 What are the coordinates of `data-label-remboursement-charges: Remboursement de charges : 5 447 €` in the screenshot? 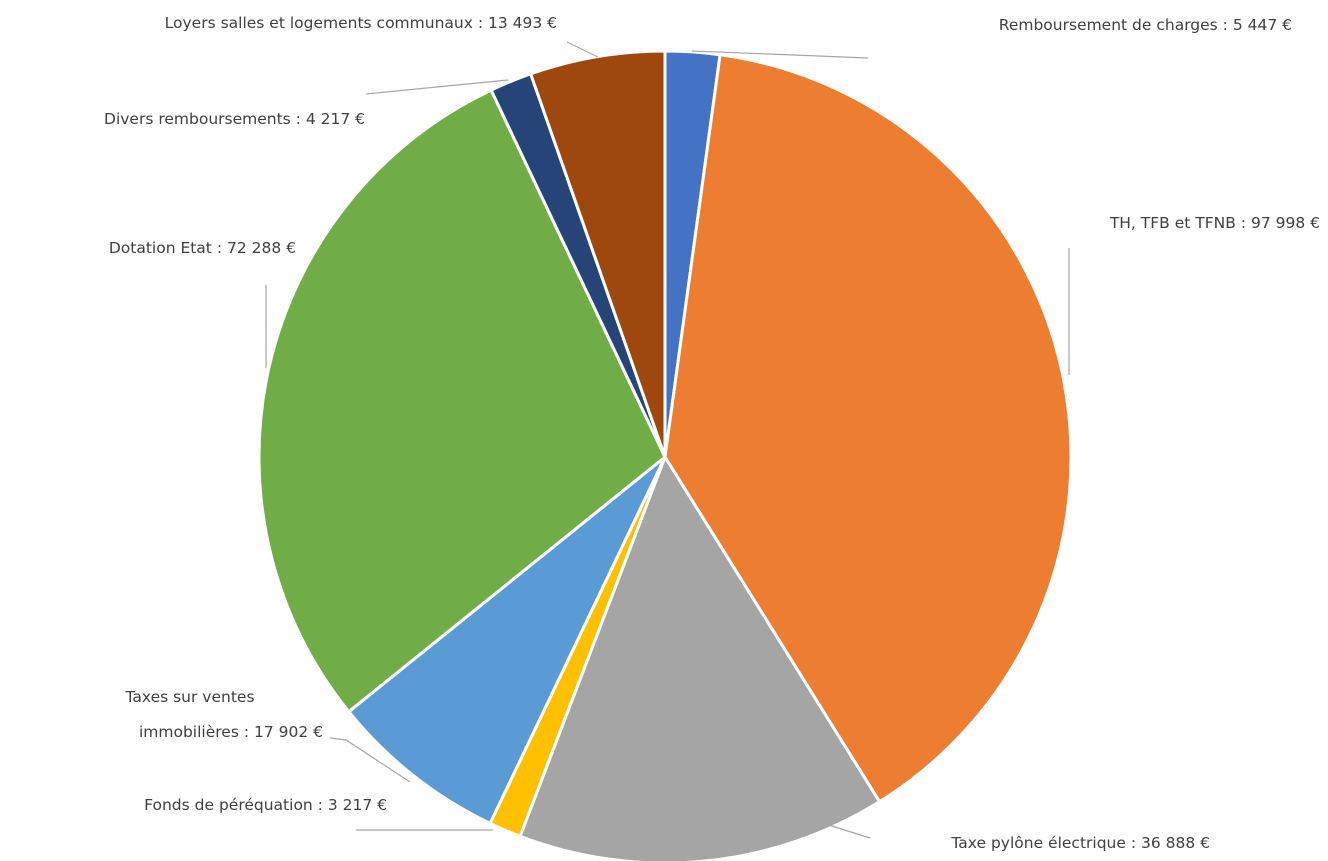 It's located at (1145, 25).